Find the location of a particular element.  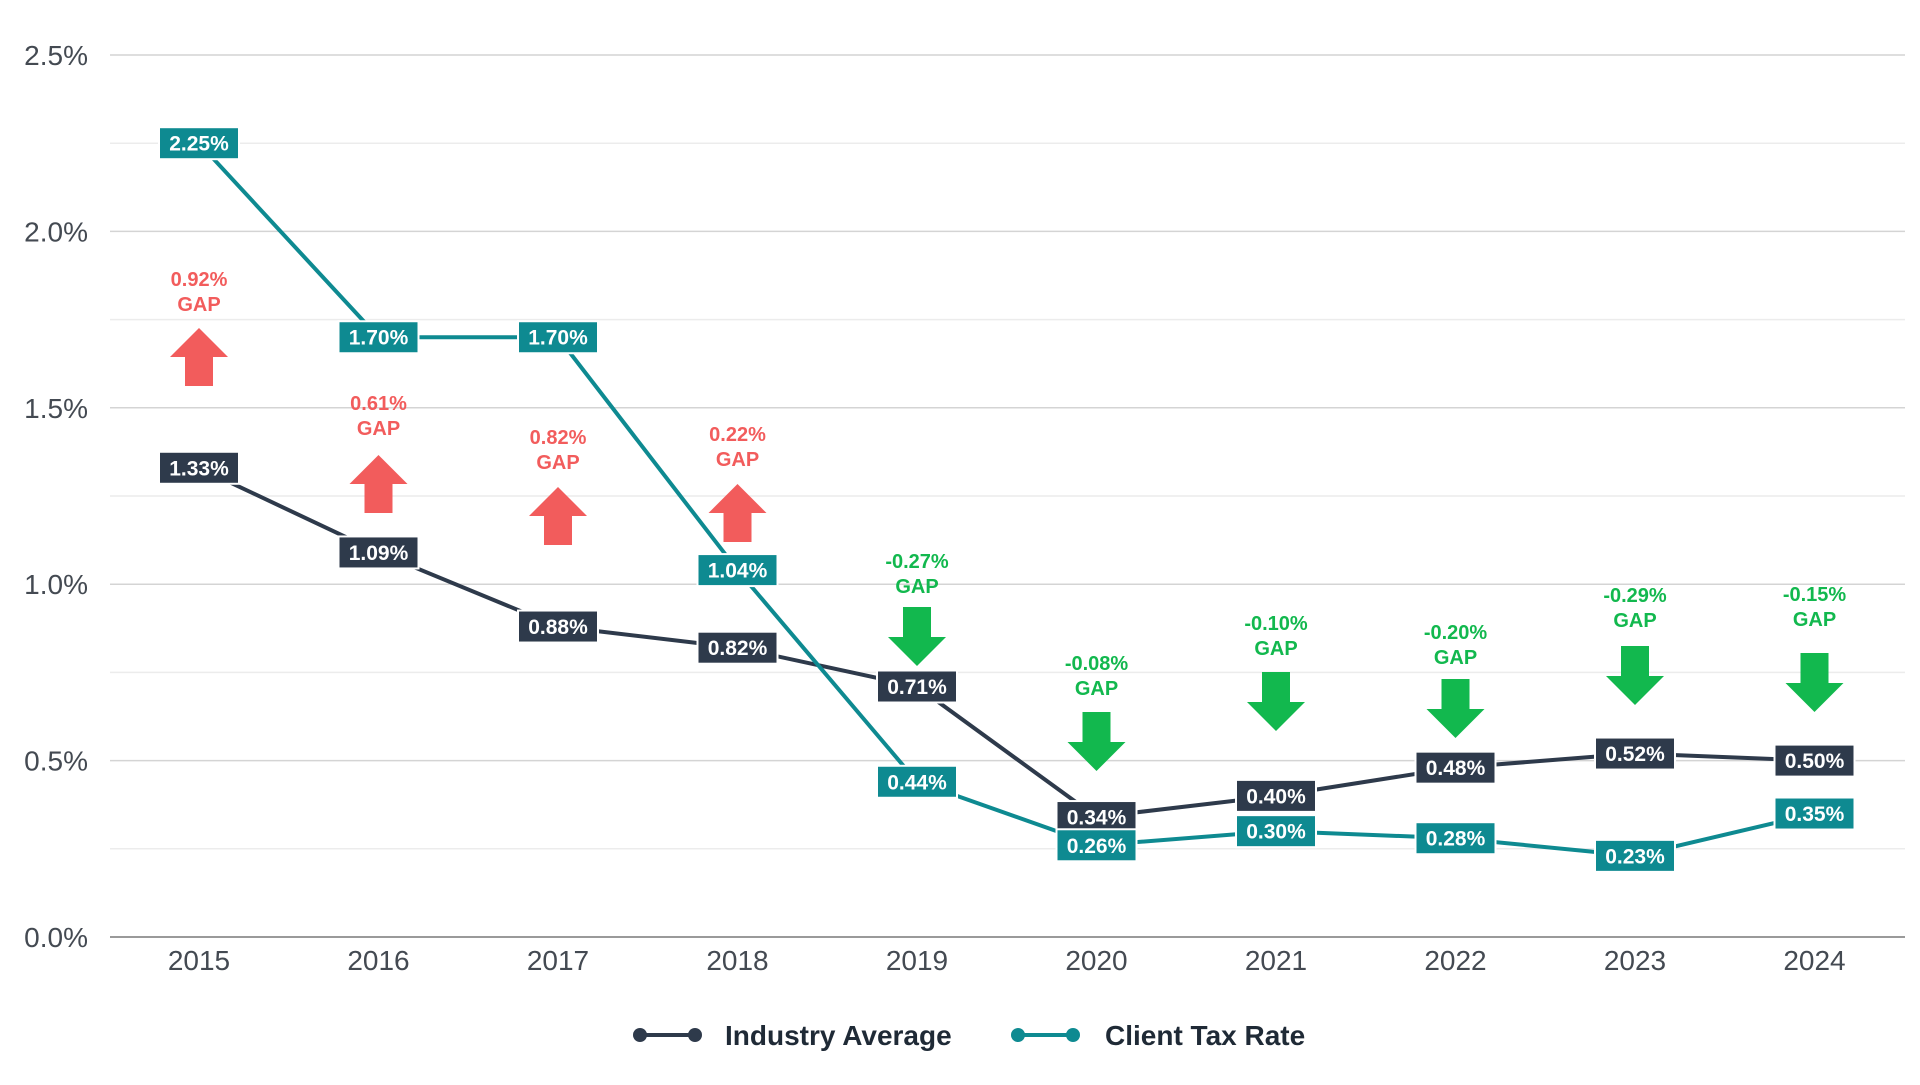

data-label-text: 1.33% is located at coordinates (199, 468).